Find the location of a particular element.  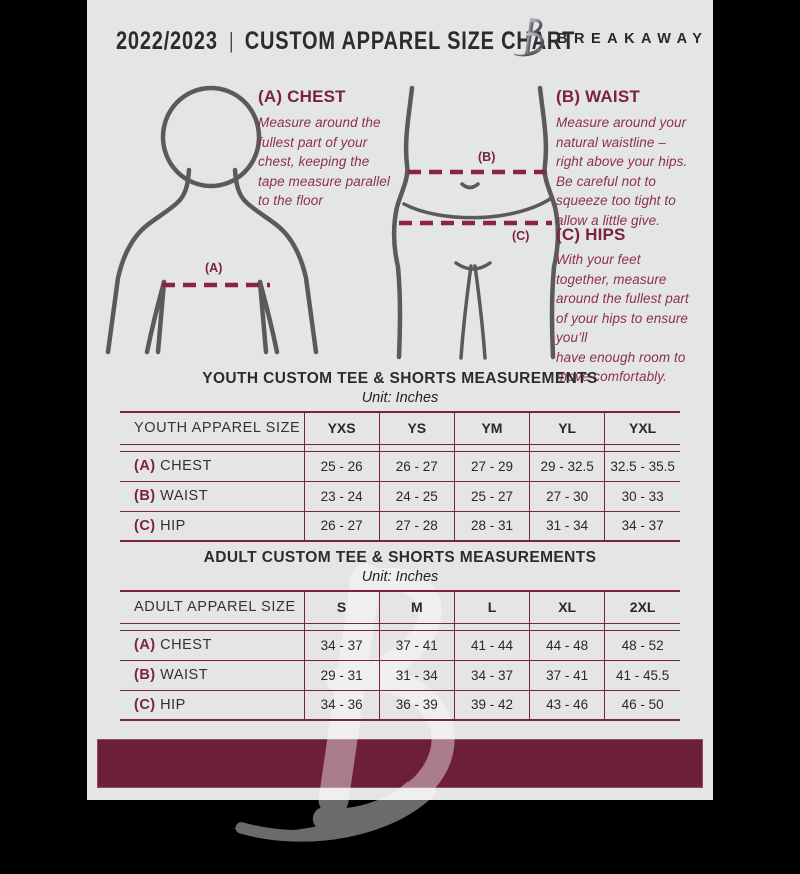

adult-table-title: ADULT CUSTOM TEE & SHORTS MEASUREMENTS is located at coordinates (400, 557).